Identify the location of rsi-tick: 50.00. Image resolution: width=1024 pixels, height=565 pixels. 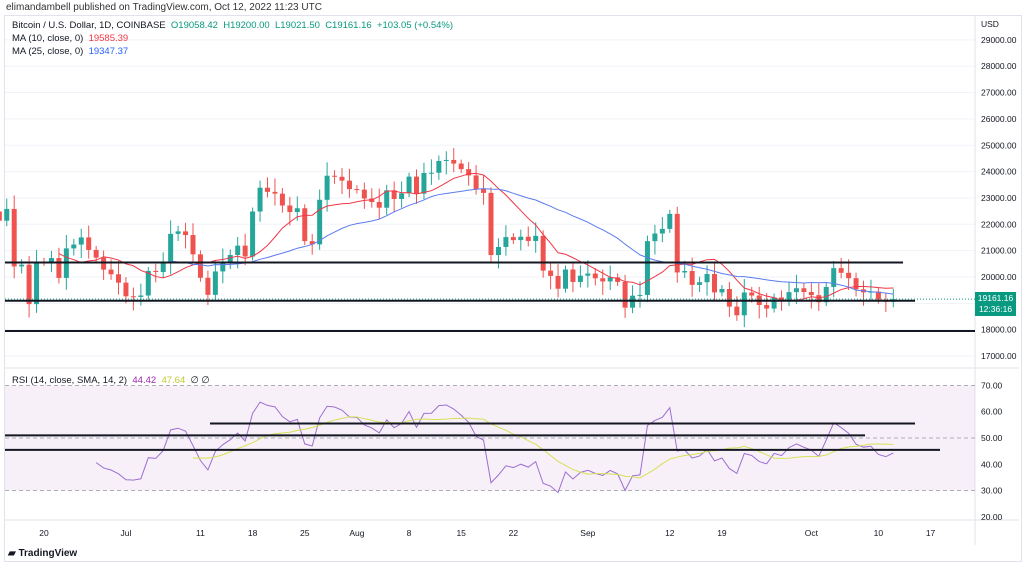
(992, 438).